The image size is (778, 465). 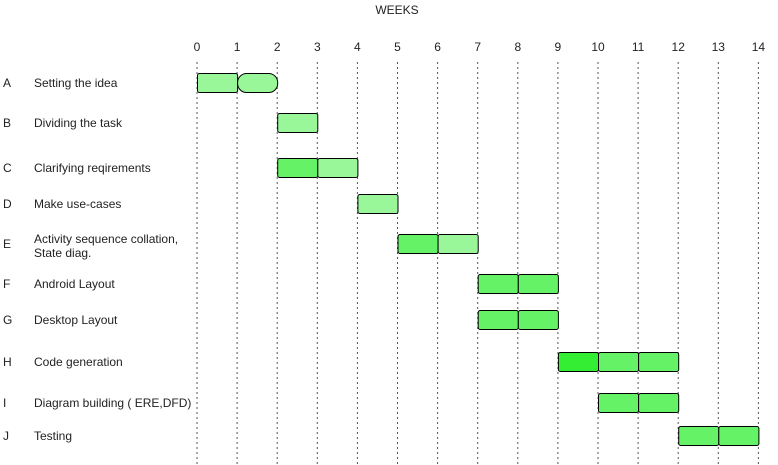 What do you see at coordinates (62, 253) in the screenshot?
I see `task-name-line2: State diag.` at bounding box center [62, 253].